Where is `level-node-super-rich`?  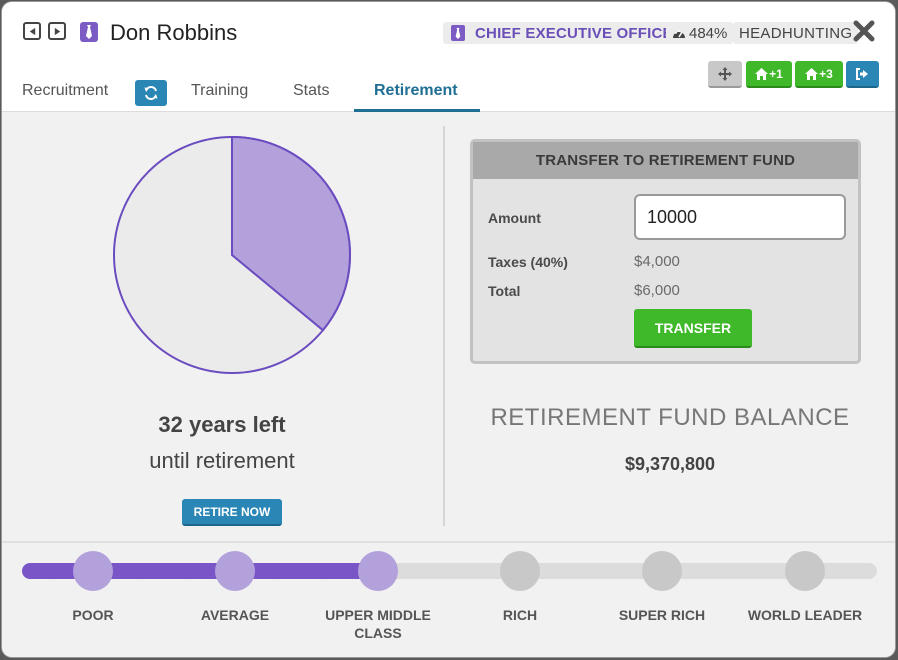
level-node-super-rich is located at coordinates (662, 571).